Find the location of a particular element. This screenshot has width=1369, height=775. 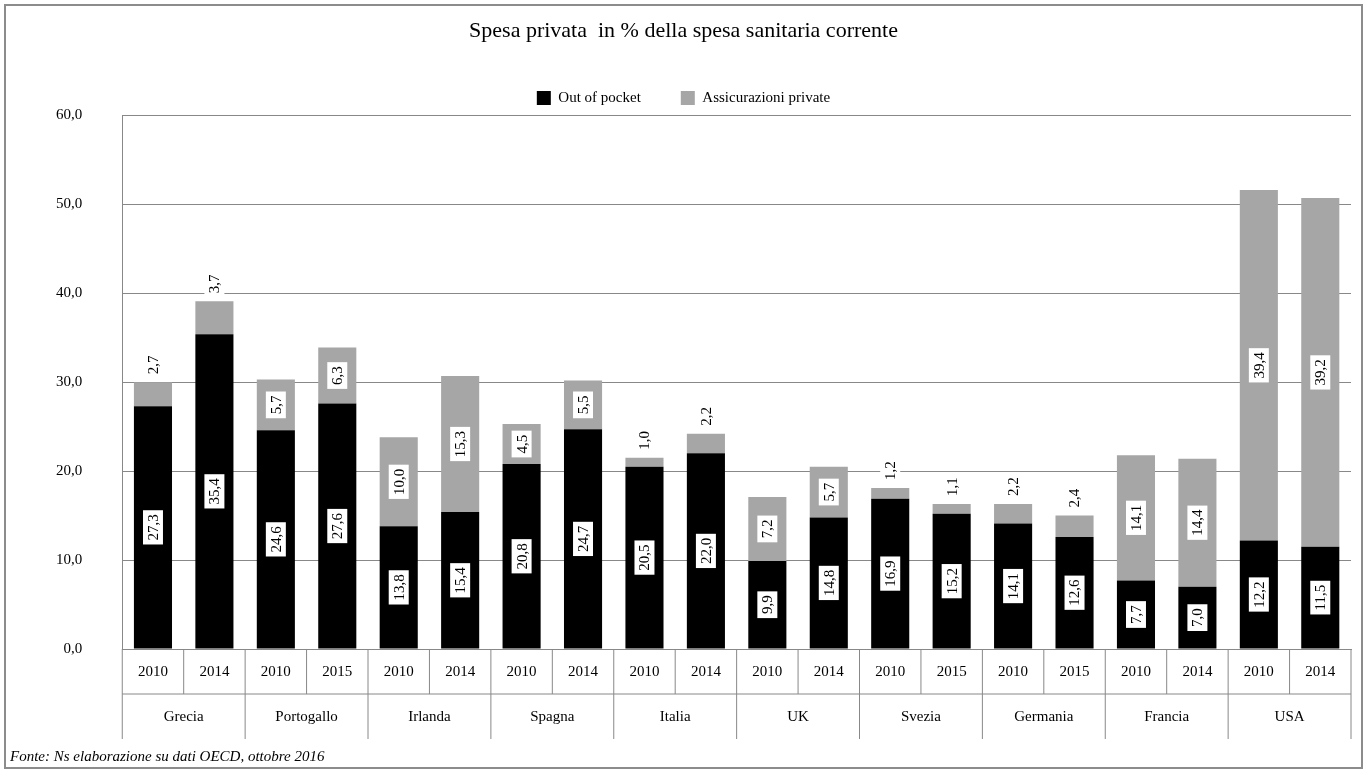

data-label: 4,5 is located at coordinates (521, 444).